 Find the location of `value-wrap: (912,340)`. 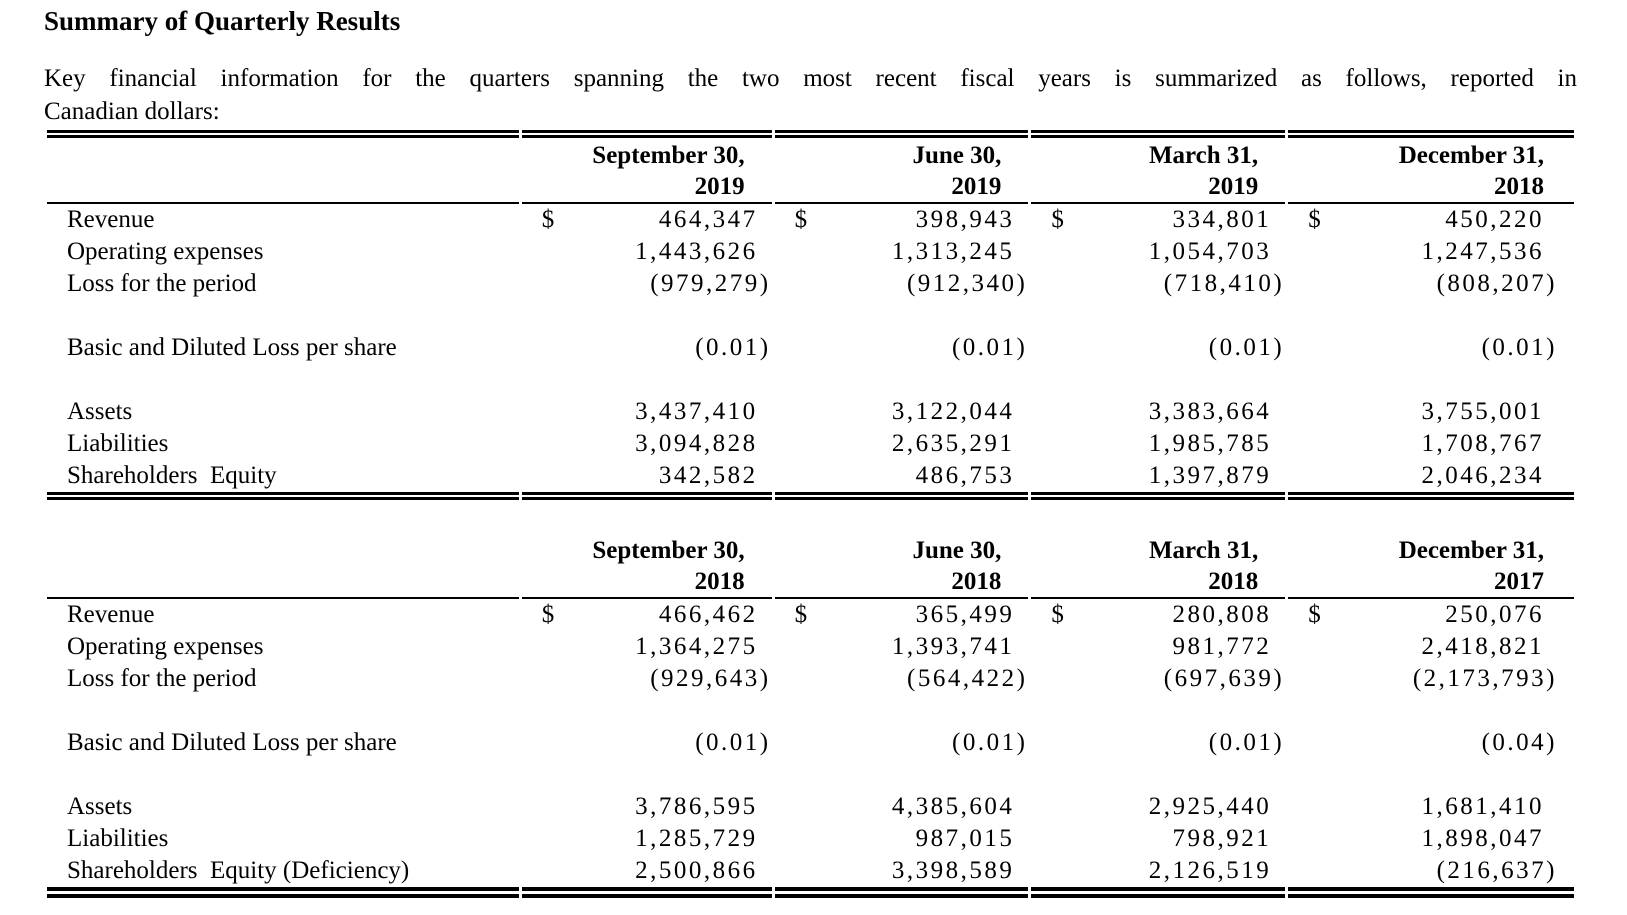

value-wrap: (912,340) is located at coordinates (902, 284).